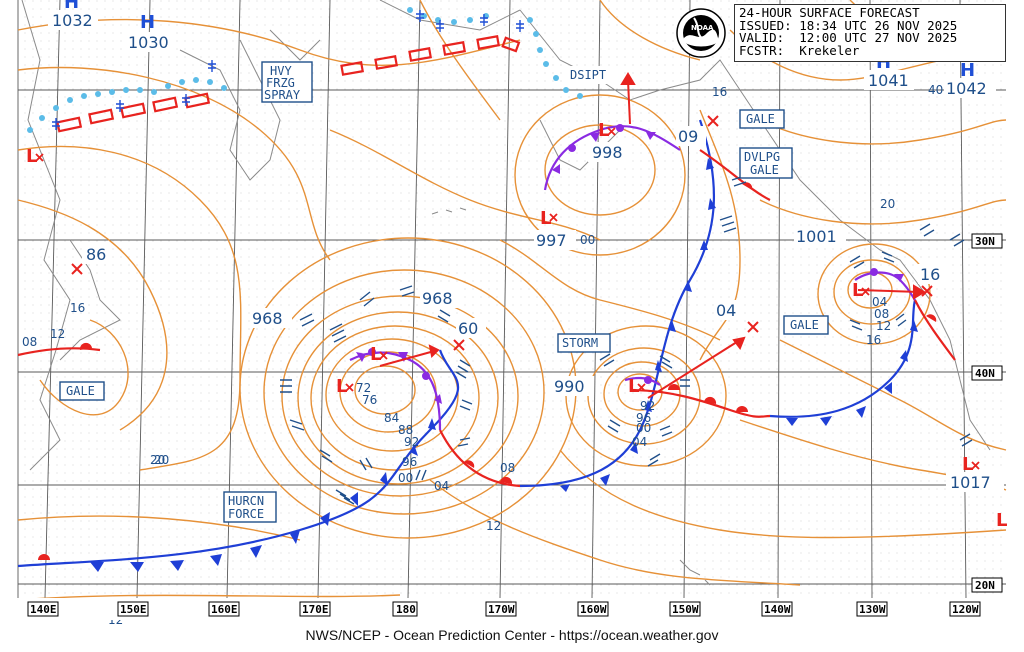 The height and width of the screenshot is (652, 1024). Describe the element at coordinates (96, 254) in the screenshot. I see `low-value-86: 86` at that location.